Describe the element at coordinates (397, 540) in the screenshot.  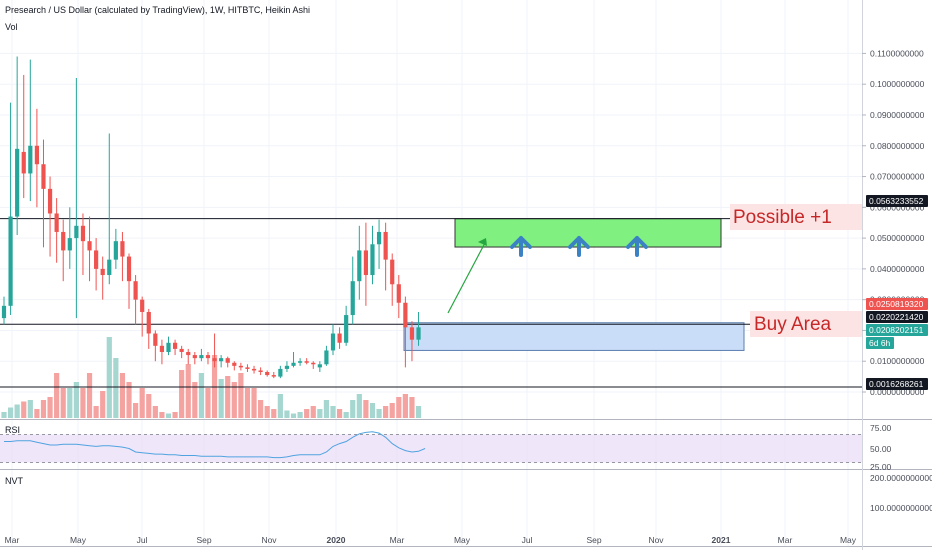
I see `time-tick-label: Mar` at that location.